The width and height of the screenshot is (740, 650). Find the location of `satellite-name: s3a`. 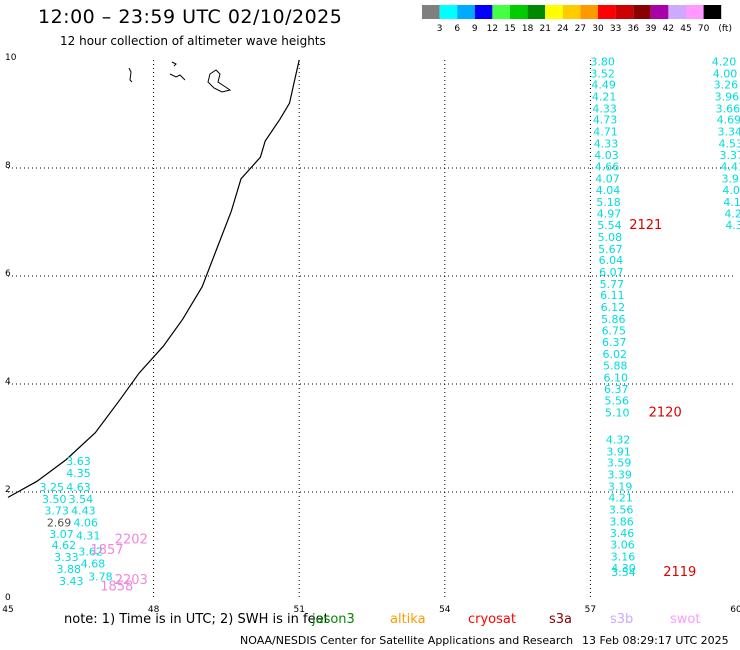

satellite-name: s3a is located at coordinates (561, 619).